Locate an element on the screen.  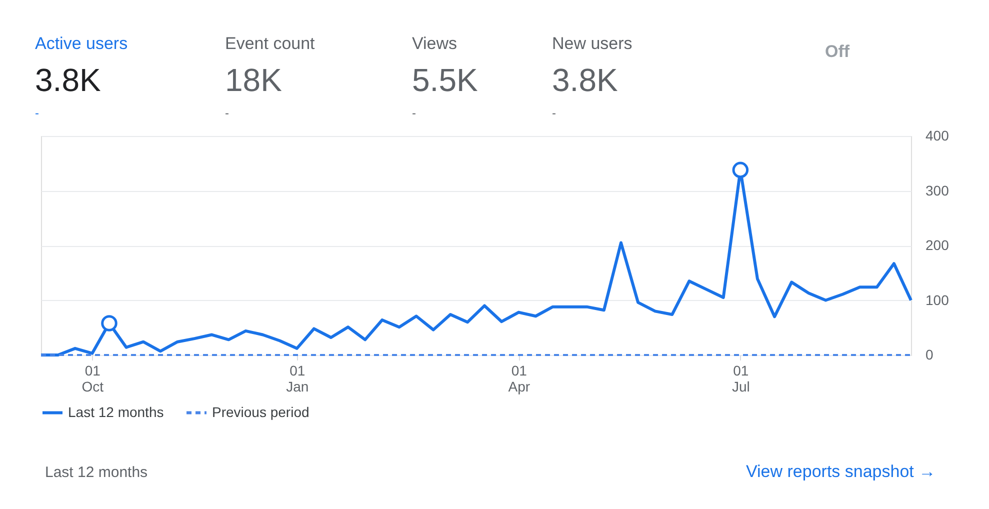
x-tick-label: 01 Jul is located at coordinates (741, 378).